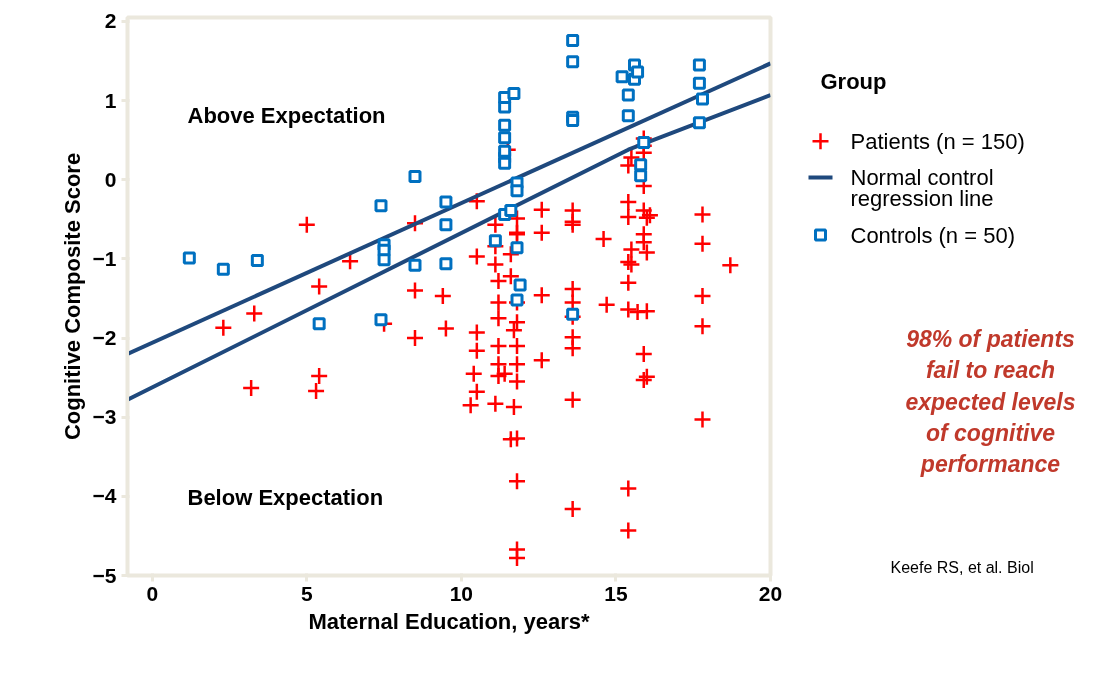  What do you see at coordinates (110, 21) in the screenshot?
I see `y-tick-label: 2` at bounding box center [110, 21].